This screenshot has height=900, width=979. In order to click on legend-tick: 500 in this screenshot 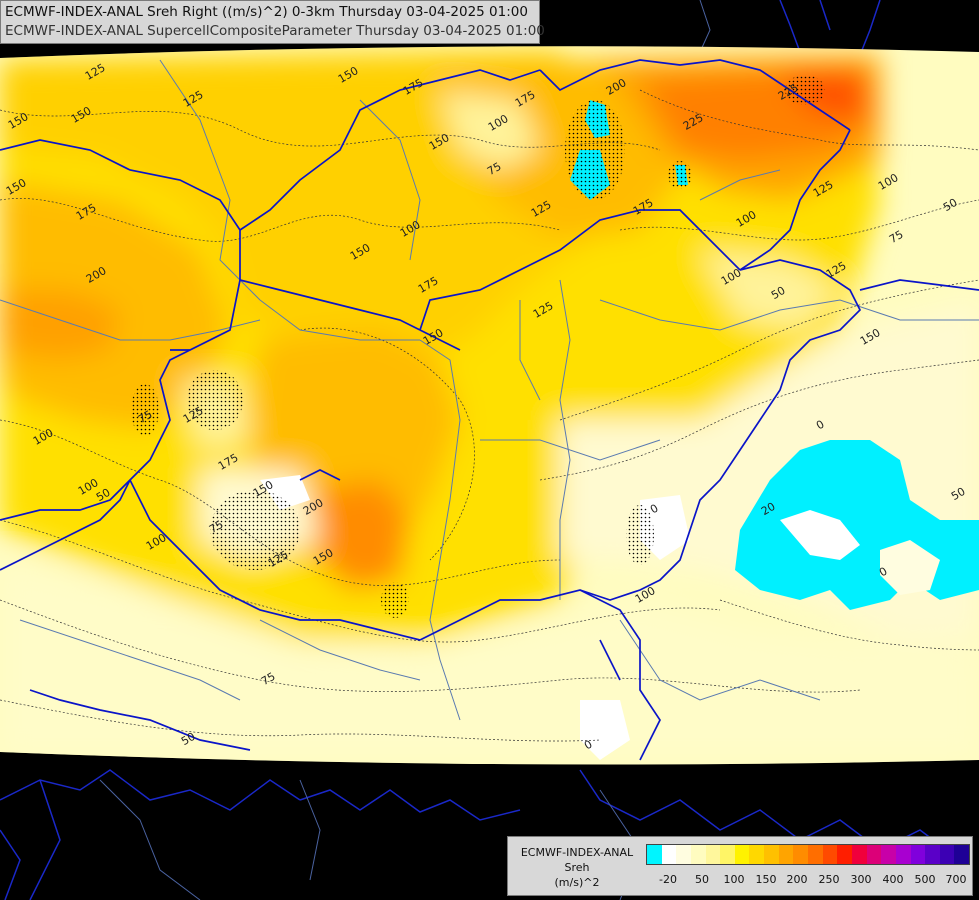, I will do `click(925, 879)`.